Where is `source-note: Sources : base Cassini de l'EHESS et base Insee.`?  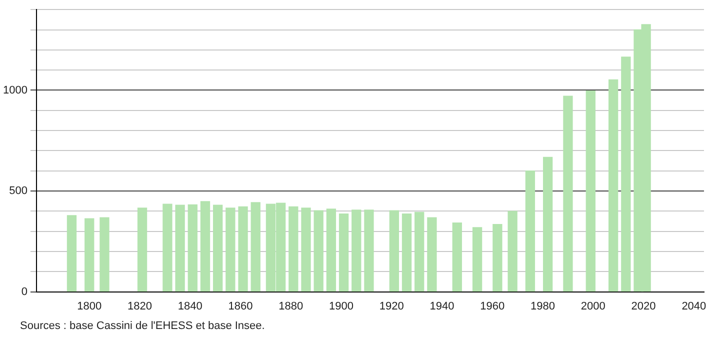
source-note: Sources : base Cassini de l'EHESS et base Insee. is located at coordinates (142, 326).